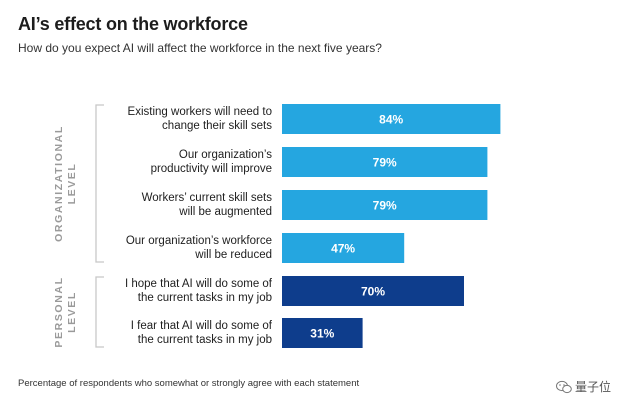 This screenshot has height=418, width=640. I want to click on data-label: 84%, so click(391, 120).